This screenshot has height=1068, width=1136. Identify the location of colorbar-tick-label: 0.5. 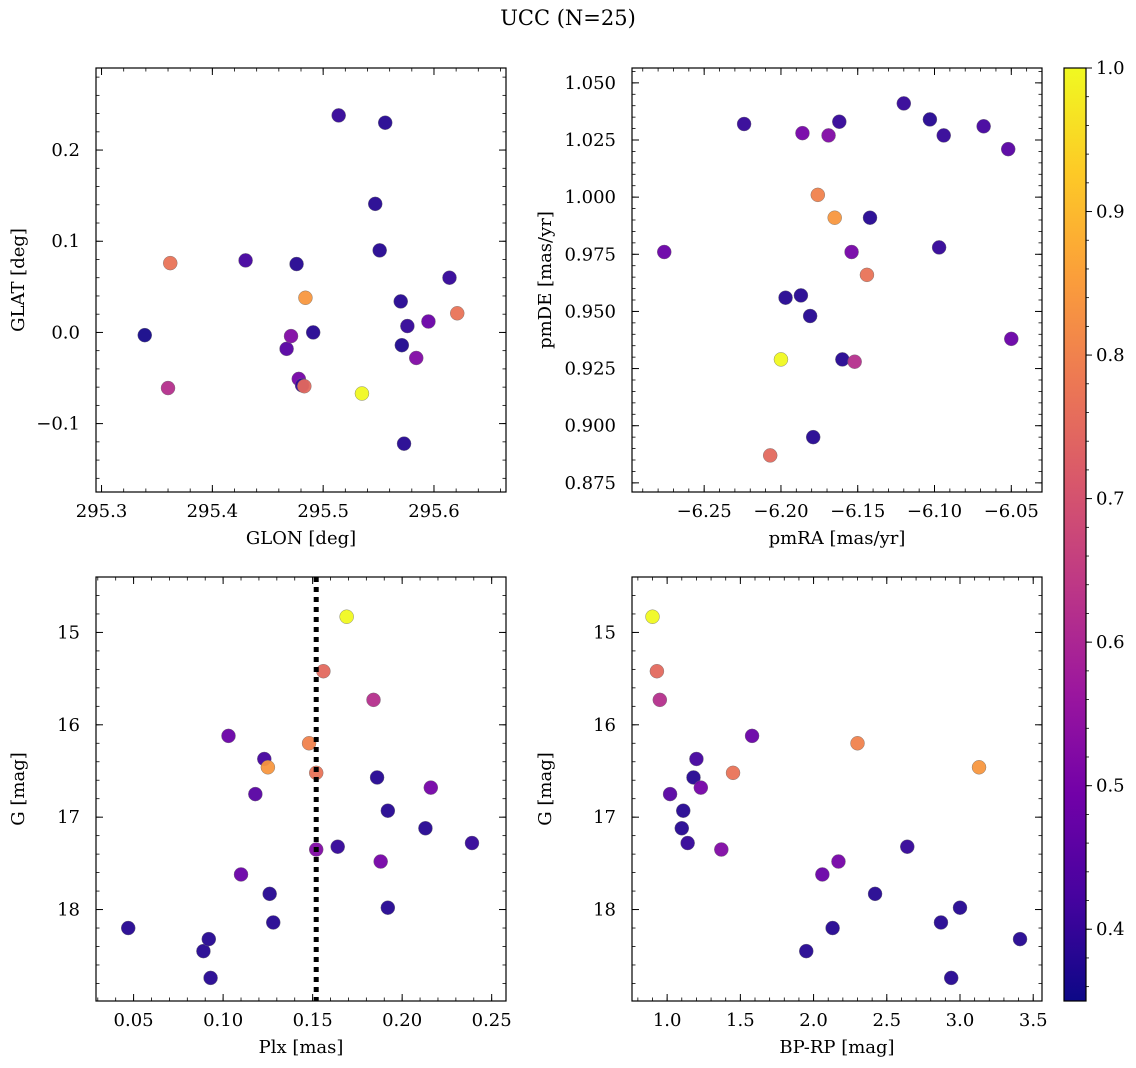
(1110, 786).